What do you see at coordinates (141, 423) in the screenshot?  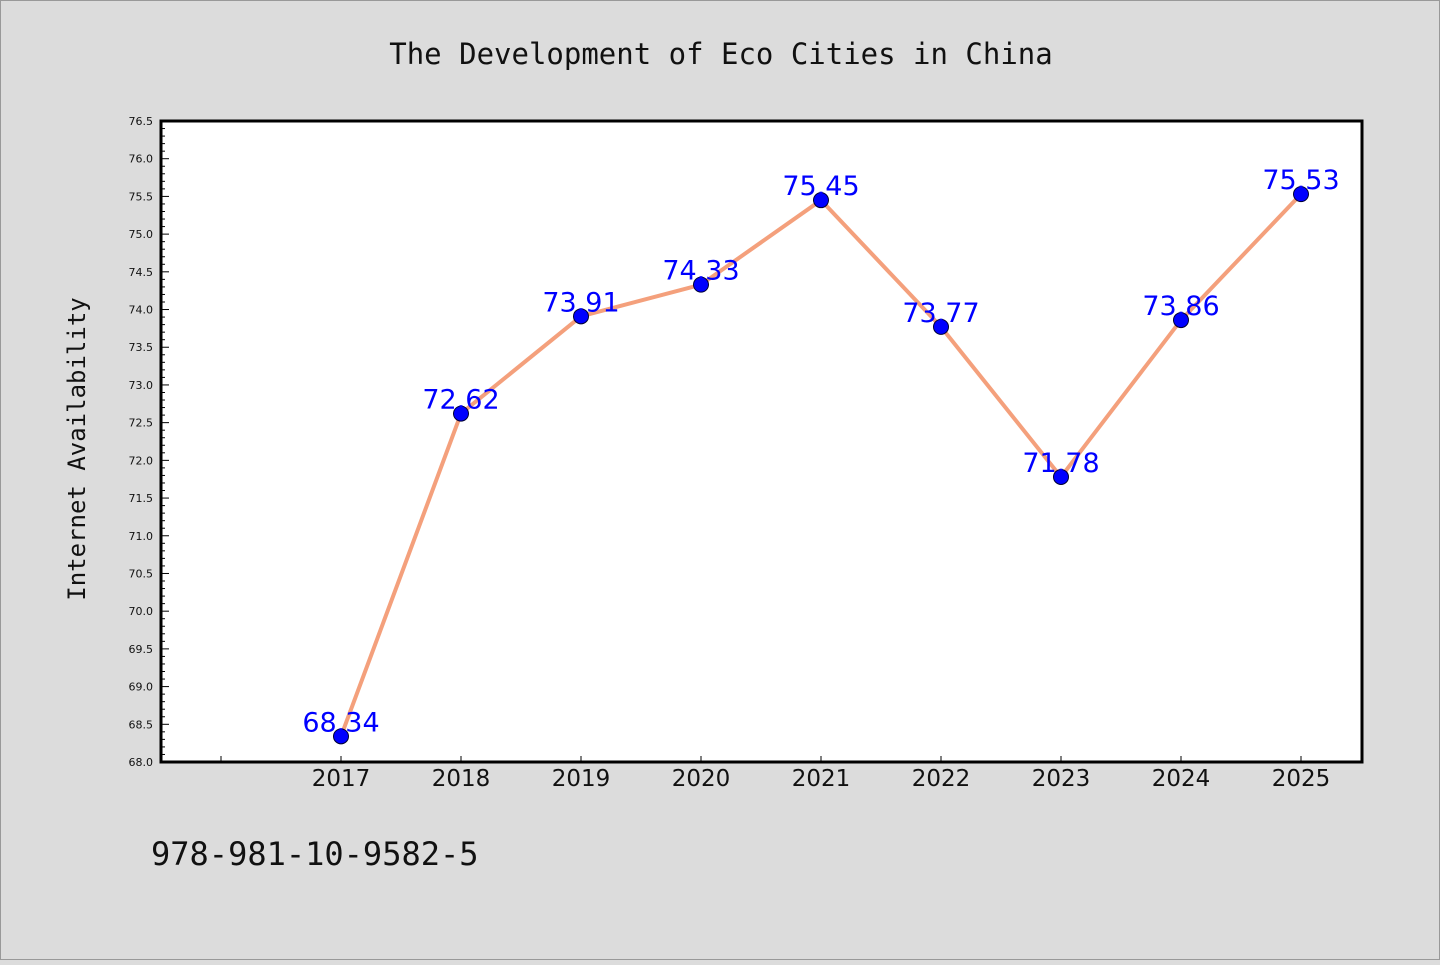 I see `y-tick-label: 72.5` at bounding box center [141, 423].